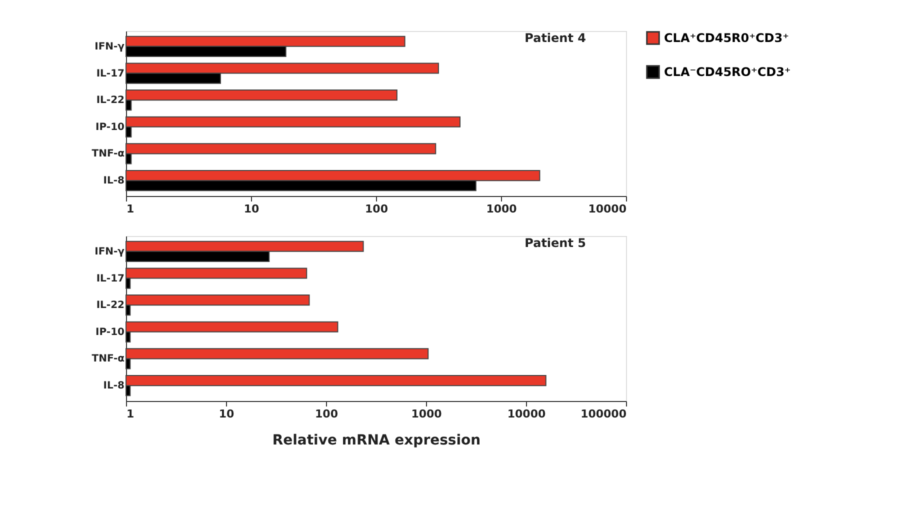 Image resolution: width=919 pixels, height=531 pixels. Describe the element at coordinates (376, 440) in the screenshot. I see `x-axis-title: Relative mRNA expression` at that location.